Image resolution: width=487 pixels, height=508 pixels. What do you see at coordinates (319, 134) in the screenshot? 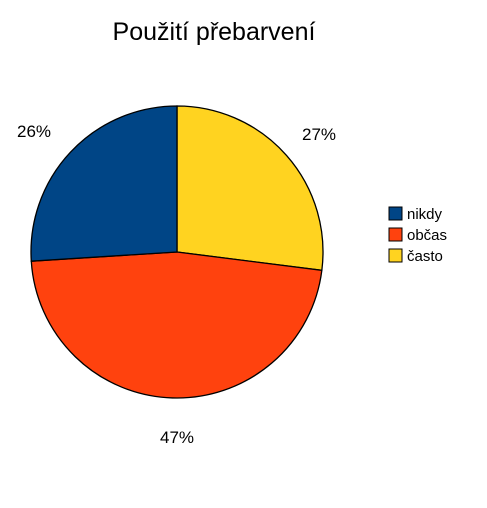
I see `percent-label-často: 27%` at bounding box center [319, 134].